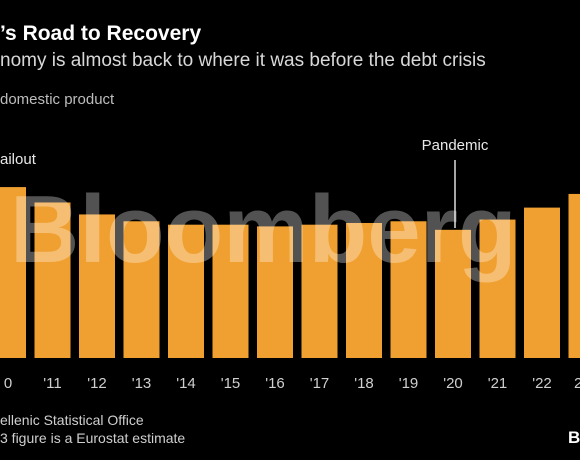 The width and height of the screenshot is (580, 460). I want to click on units-label: domestic product, so click(57, 99).